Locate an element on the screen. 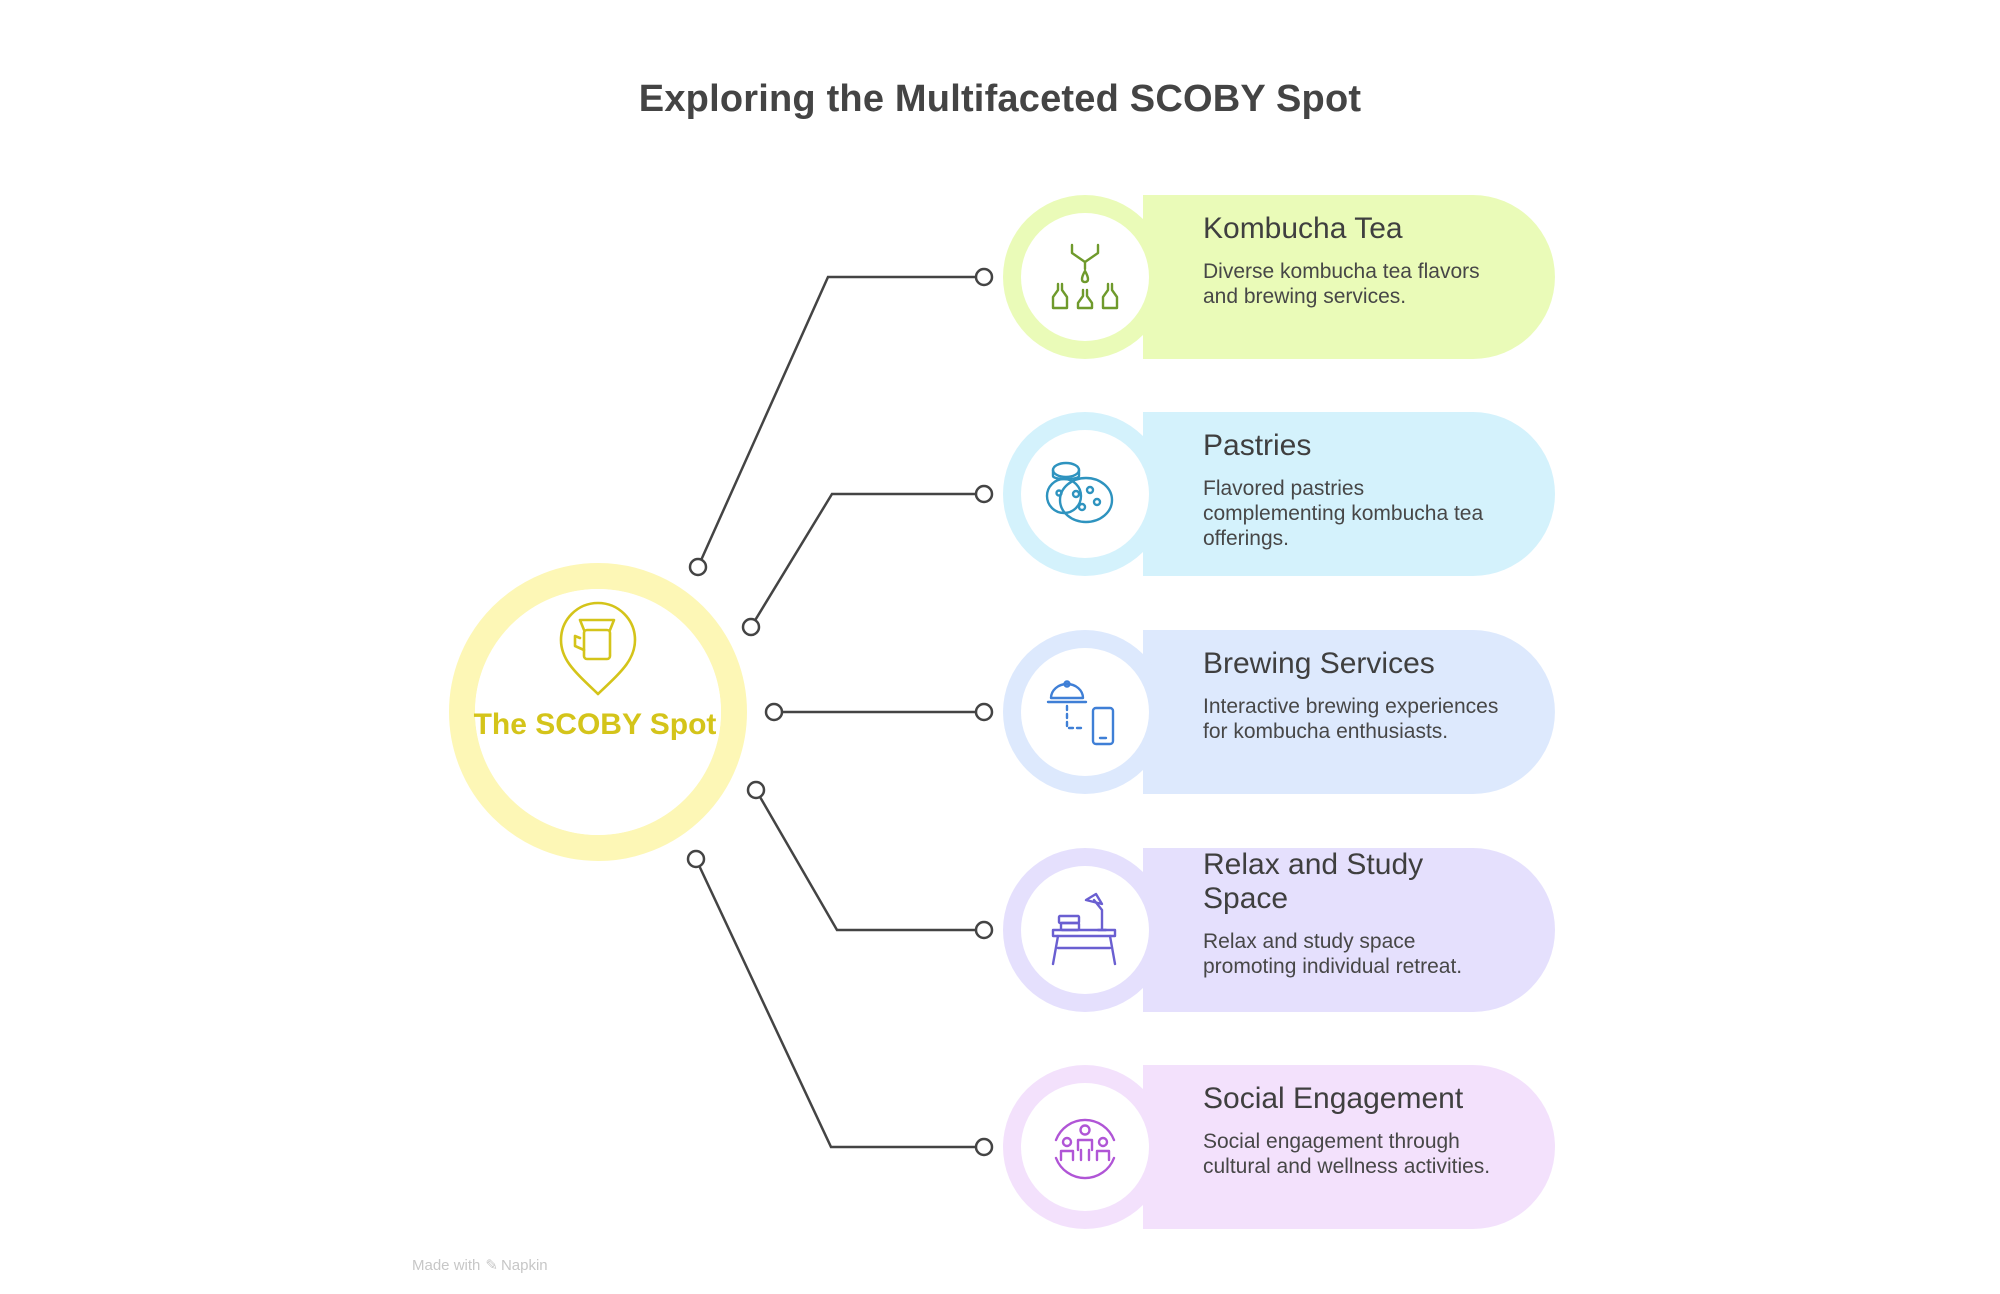 The height and width of the screenshot is (1294, 2000). hub-node is located at coordinates (598, 712).